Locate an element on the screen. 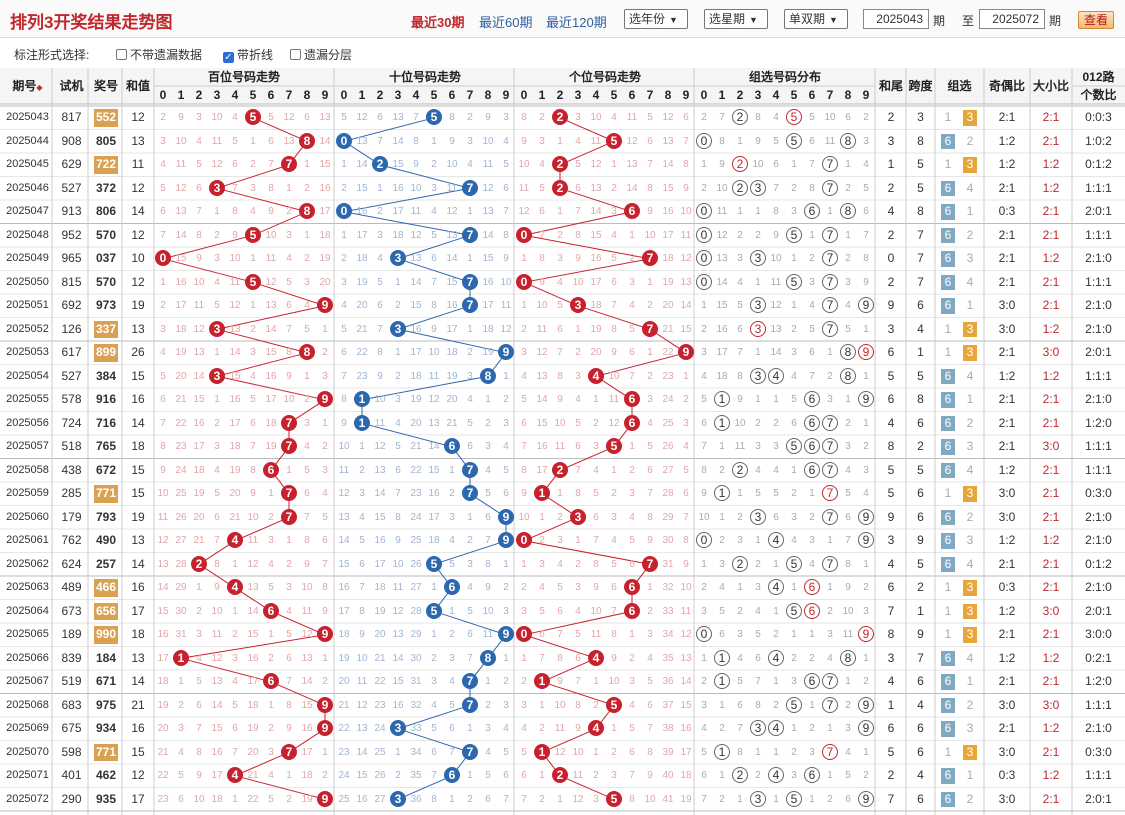  week-select: 选星期 ▼ is located at coordinates (736, 19).